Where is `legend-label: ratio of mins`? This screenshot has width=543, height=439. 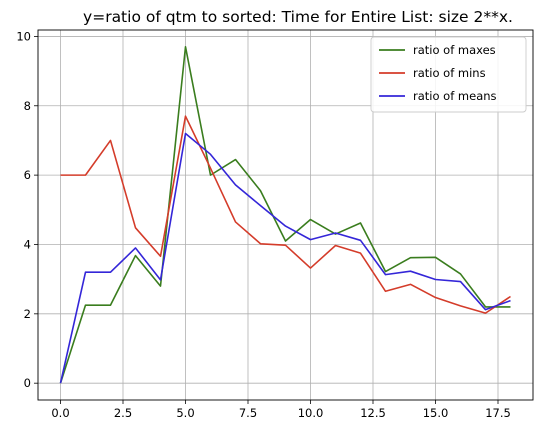 legend-label: ratio of mins is located at coordinates (449, 73).